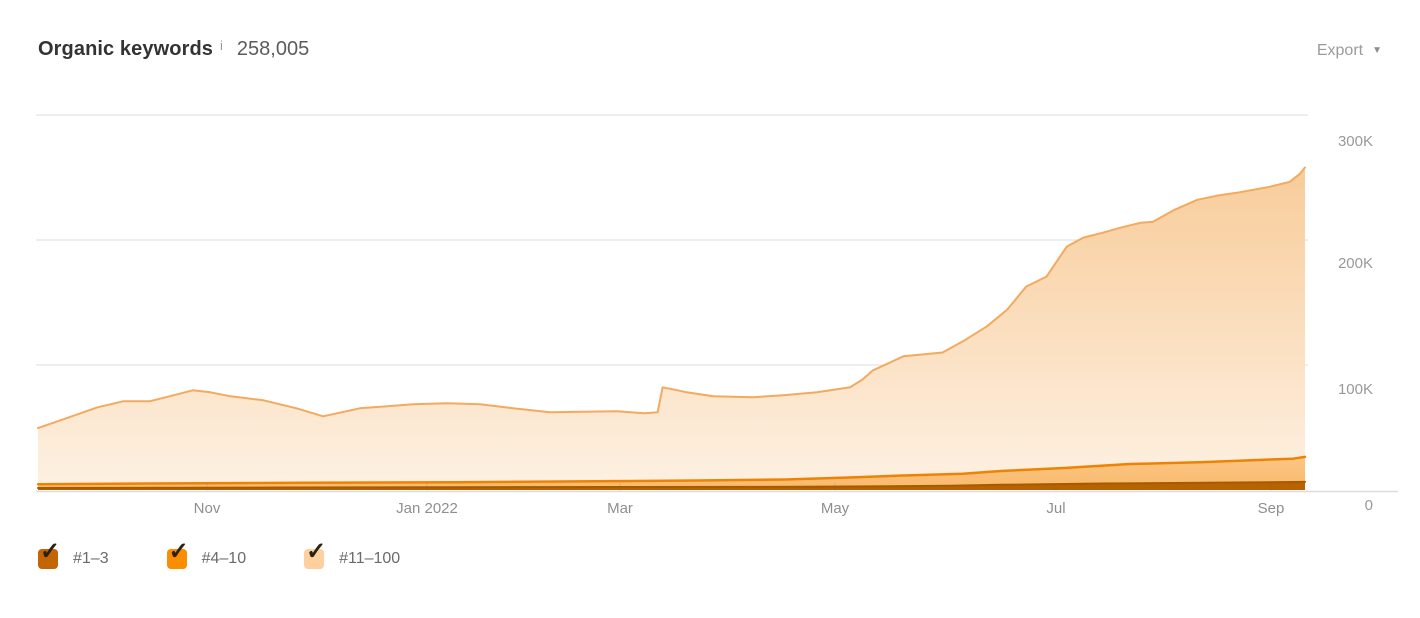 This screenshot has height=618, width=1420. Describe the element at coordinates (1355, 389) in the screenshot. I see `y-axis-label: 100K` at that location.